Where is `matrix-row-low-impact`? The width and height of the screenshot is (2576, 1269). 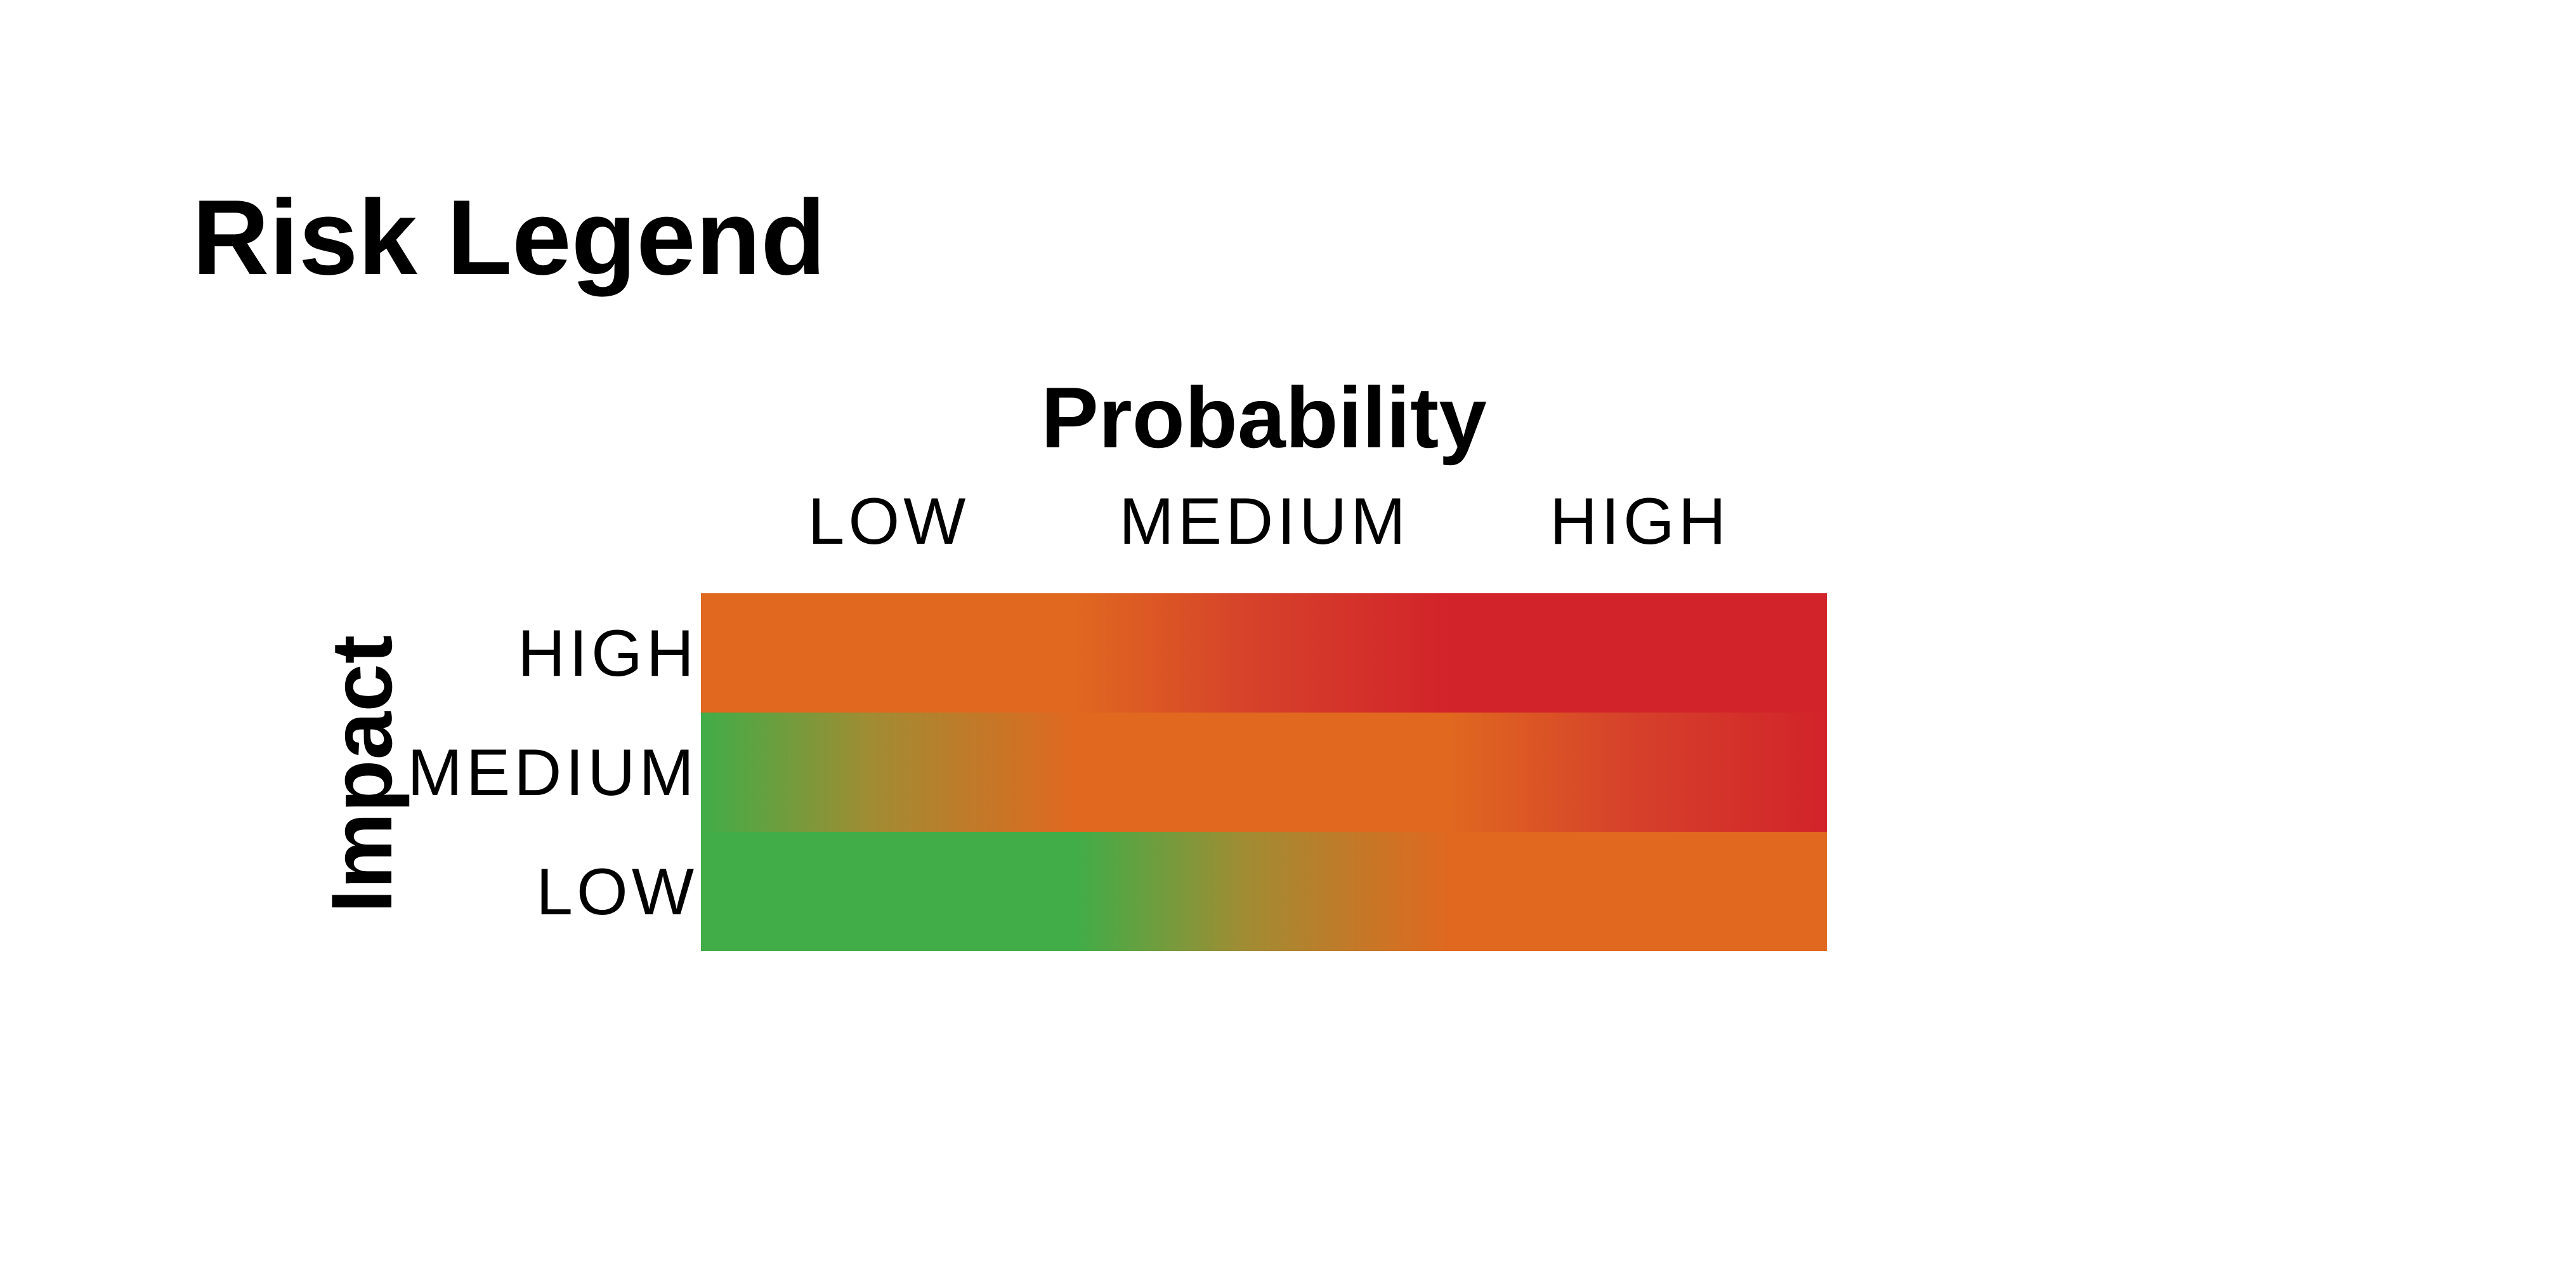
matrix-row-low-impact is located at coordinates (1264, 891).